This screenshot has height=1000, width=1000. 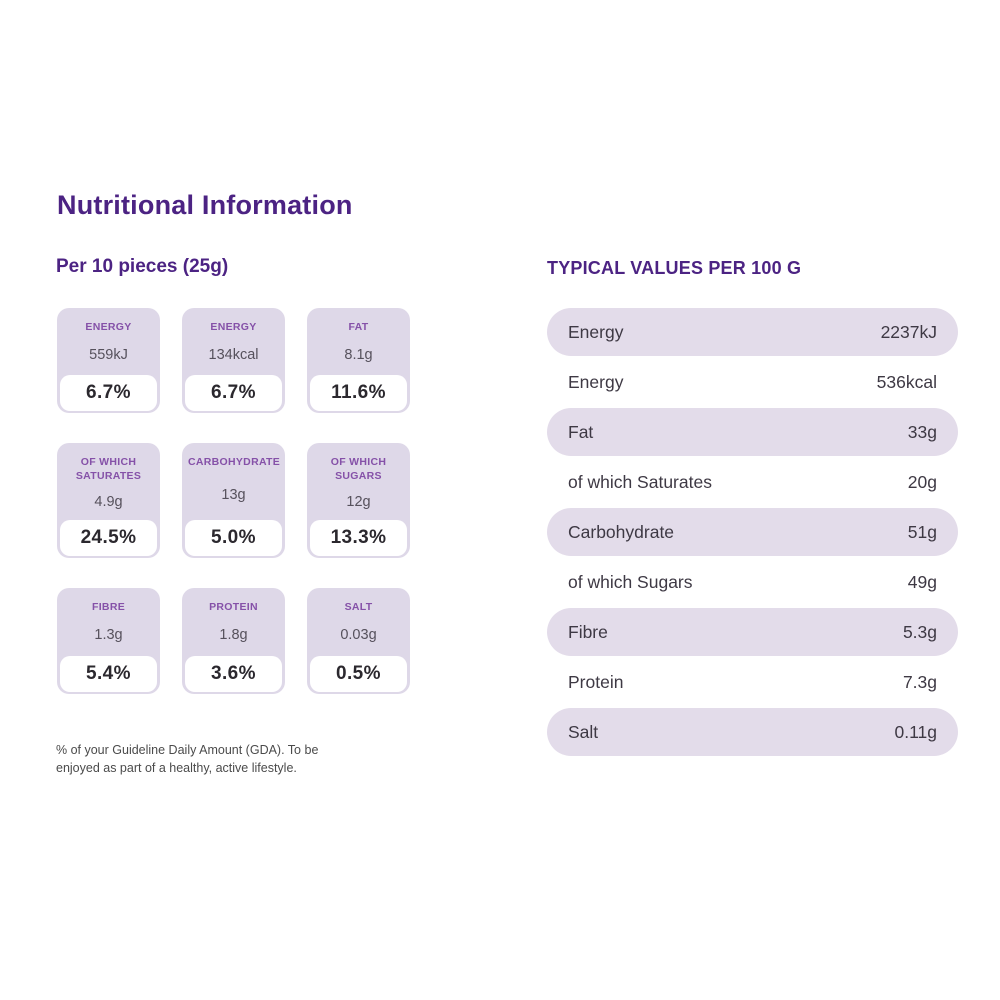 I want to click on row-label: Salt, so click(x=583, y=731).